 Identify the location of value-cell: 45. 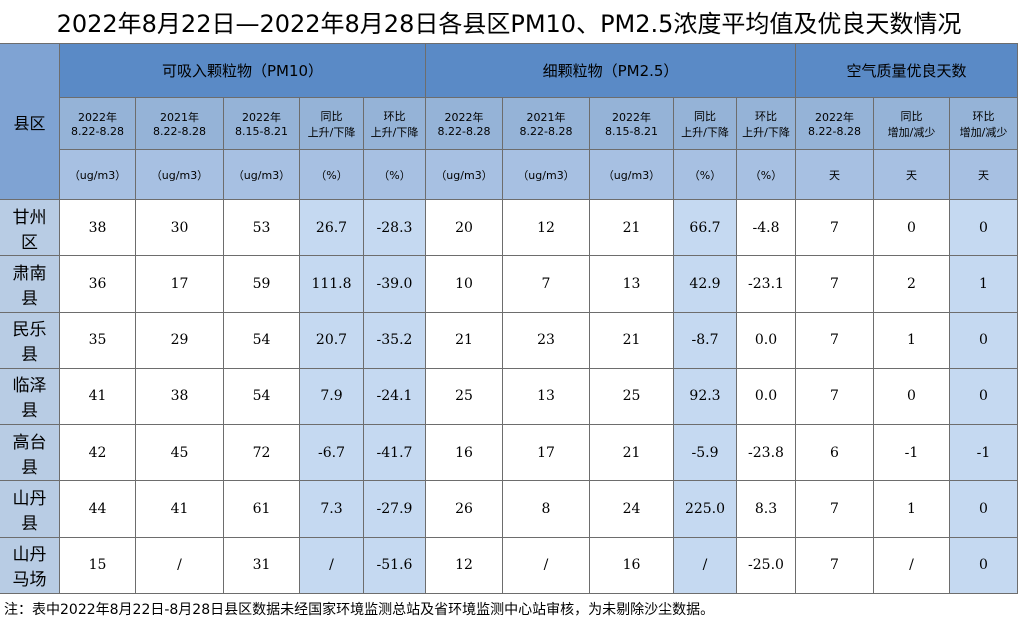
(180, 453).